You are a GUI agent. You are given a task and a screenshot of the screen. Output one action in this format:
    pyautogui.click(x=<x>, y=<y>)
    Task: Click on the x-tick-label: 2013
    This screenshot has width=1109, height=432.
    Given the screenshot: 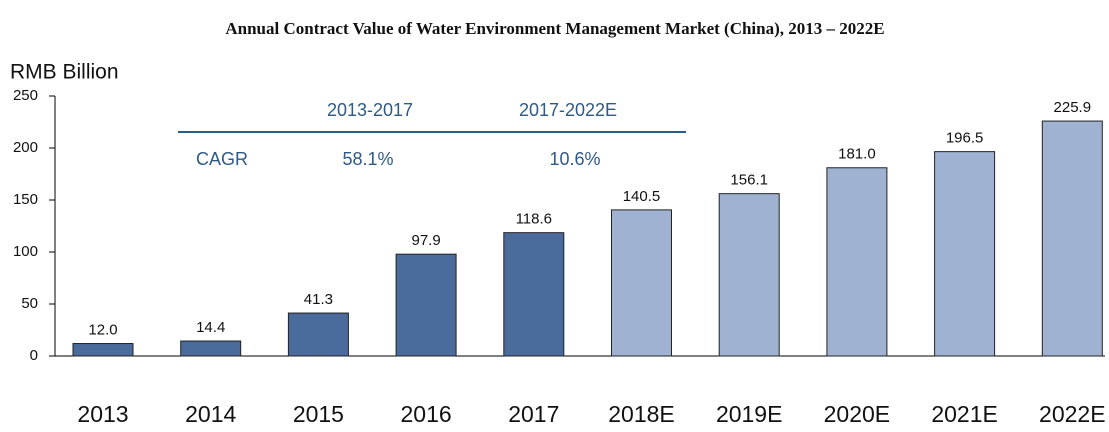 What is the action you would take?
    pyautogui.click(x=102, y=414)
    